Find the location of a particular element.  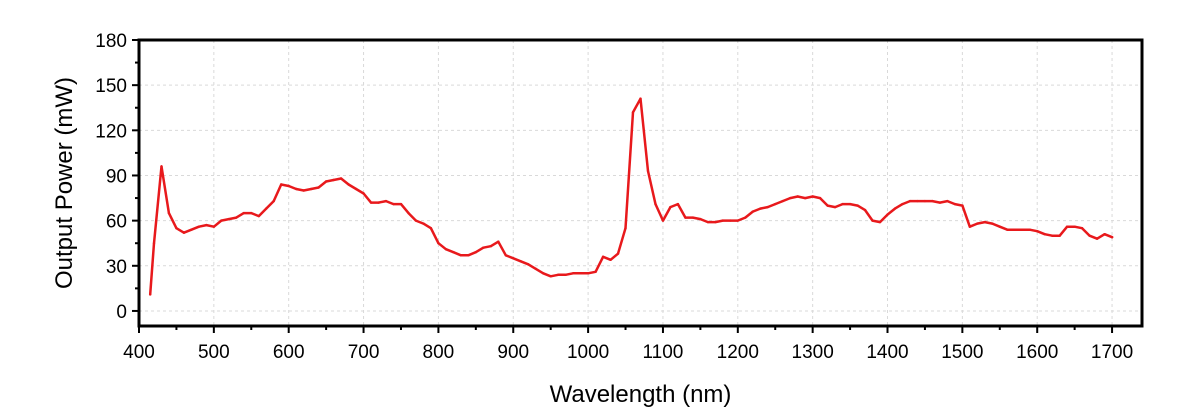

x-tick-label: 1200 is located at coordinates (738, 352).